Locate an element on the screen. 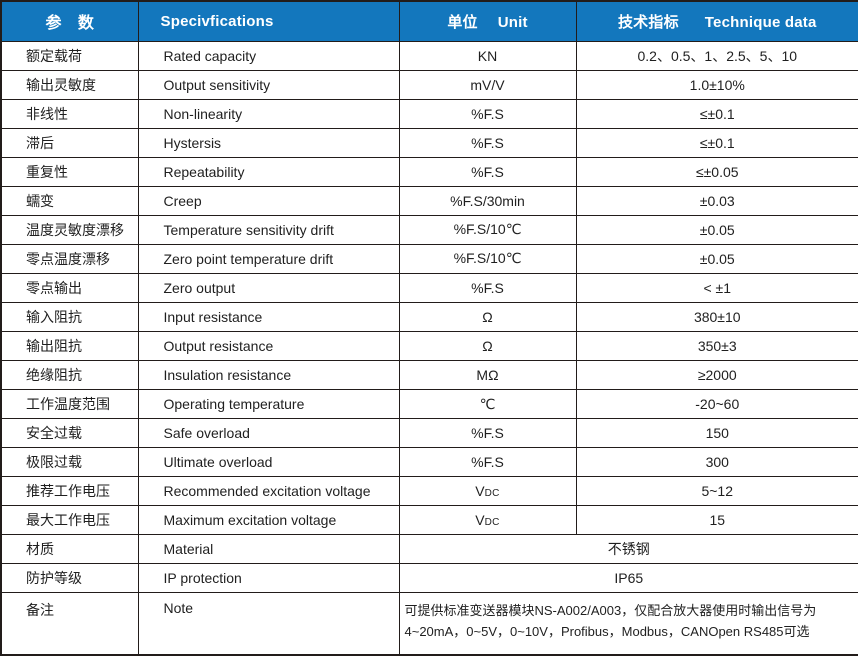  table-row: 零点输出 Zero output %F.S < ±1 is located at coordinates (429, 287).